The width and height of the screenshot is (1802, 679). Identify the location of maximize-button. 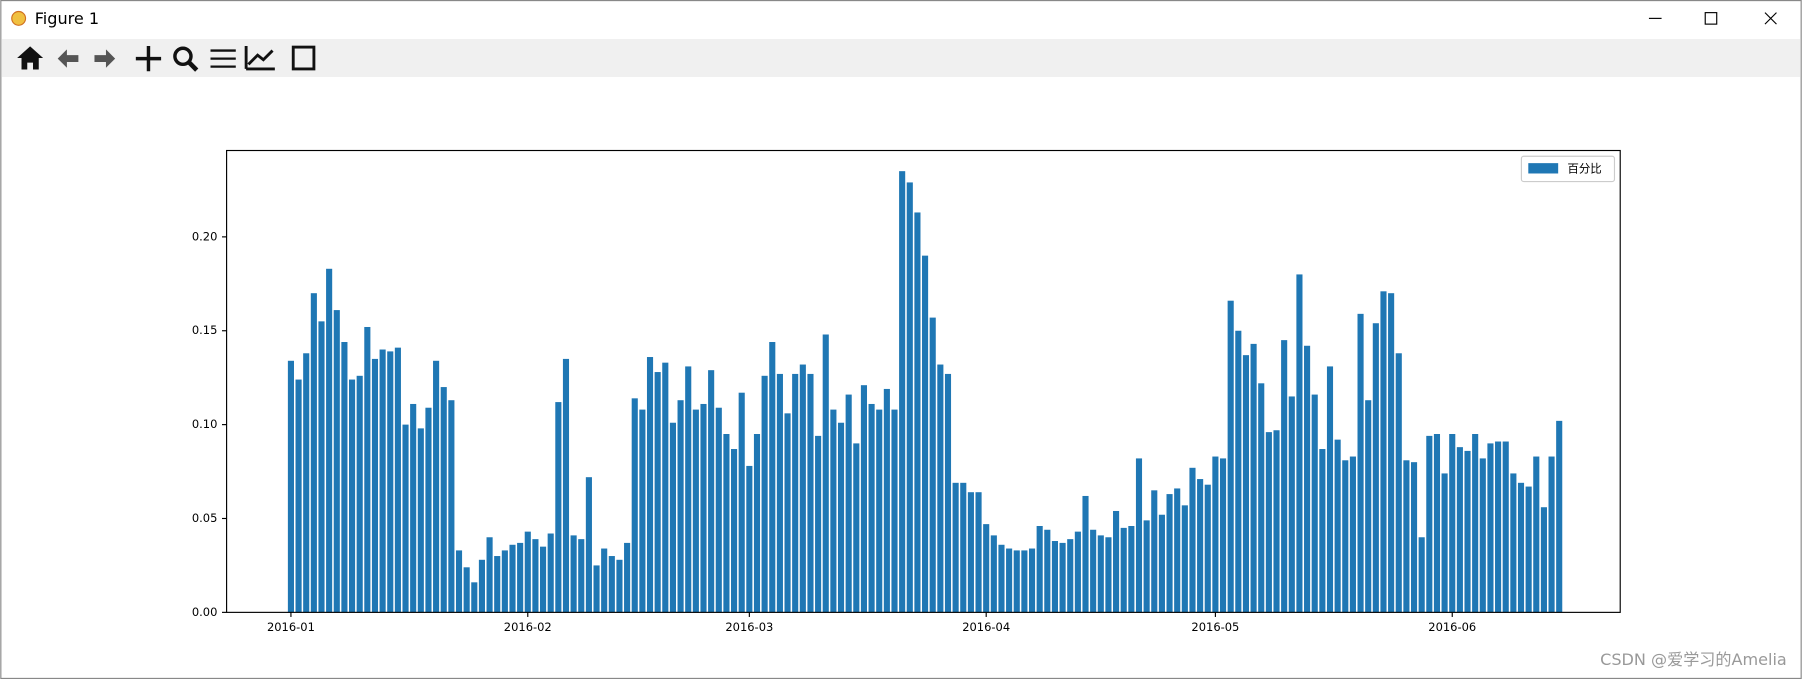
(1711, 18).